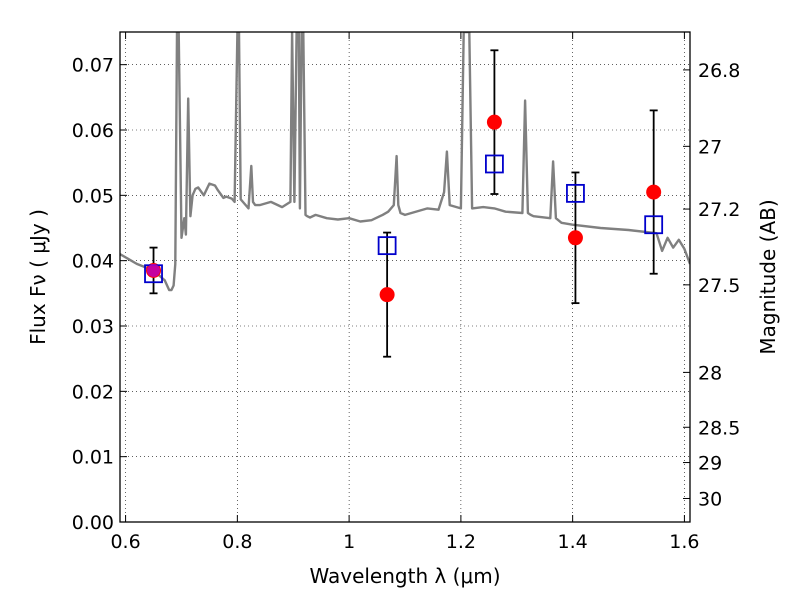 Image resolution: width=800 pixels, height=600 pixels. Describe the element at coordinates (719, 428) in the screenshot. I see `right-tick-label: 28.5` at that location.